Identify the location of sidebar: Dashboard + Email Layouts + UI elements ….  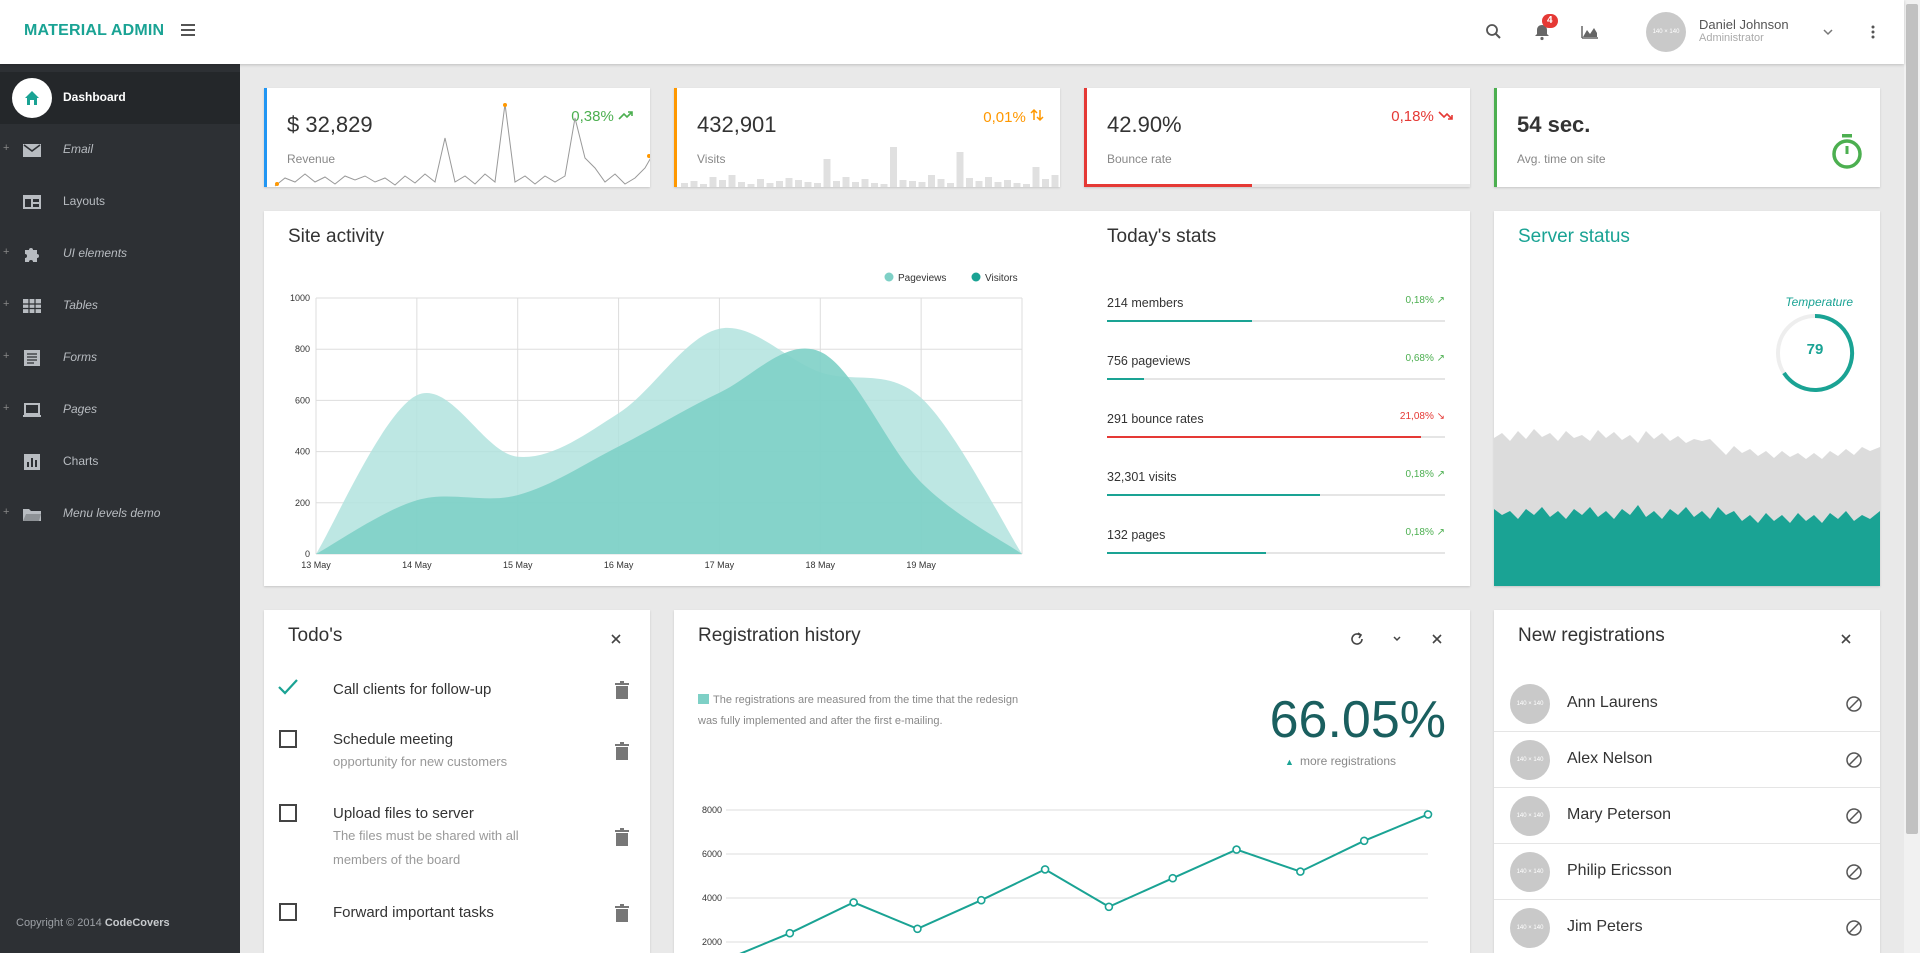
(120, 508).